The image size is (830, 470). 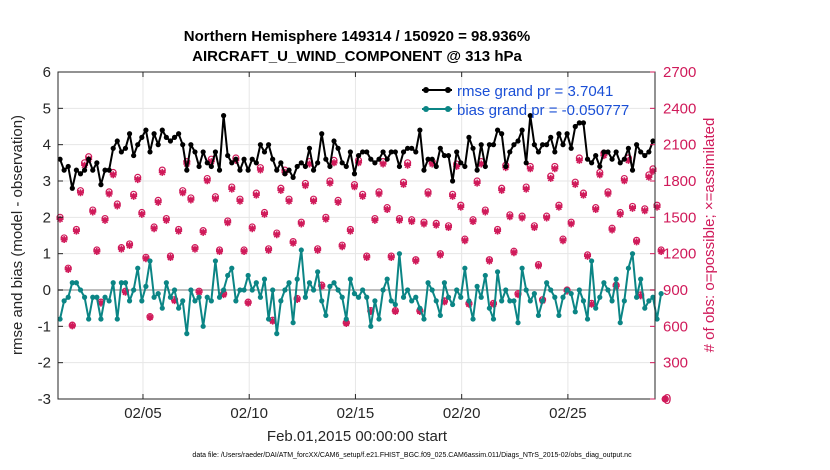 What do you see at coordinates (47, 254) in the screenshot?
I see `y-left-tick-label: 1` at bounding box center [47, 254].